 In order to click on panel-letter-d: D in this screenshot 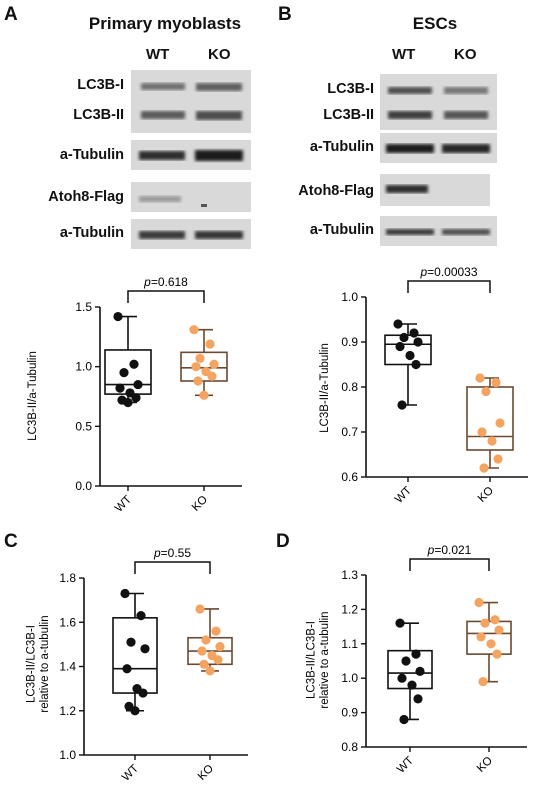, I will do `click(283, 541)`.